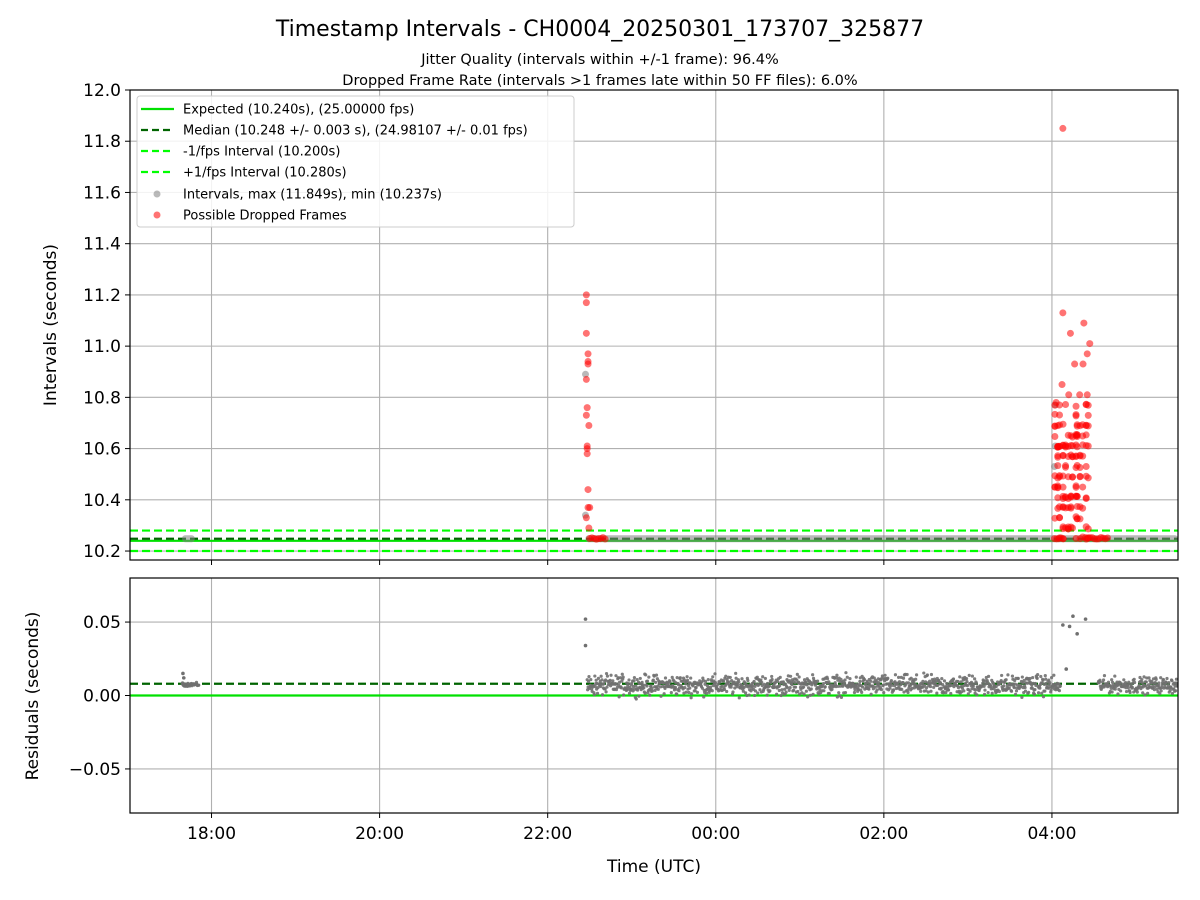 This screenshot has width=1200, height=900. What do you see at coordinates (51, 325) in the screenshot?
I see `intervals-y-axis-label: Intervals (seconds)` at bounding box center [51, 325].